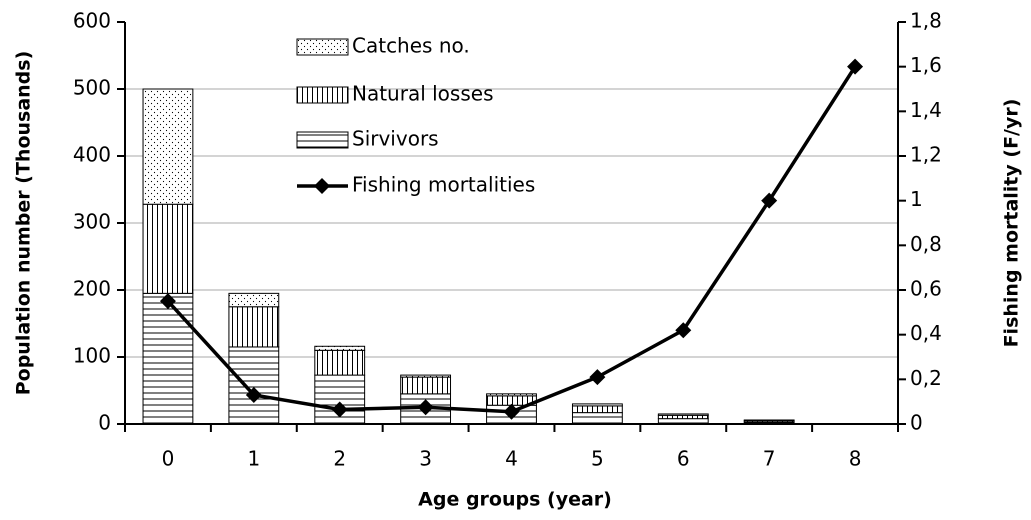  Describe the element at coordinates (339, 459) in the screenshot. I see `x-tick-label: 2` at that location.